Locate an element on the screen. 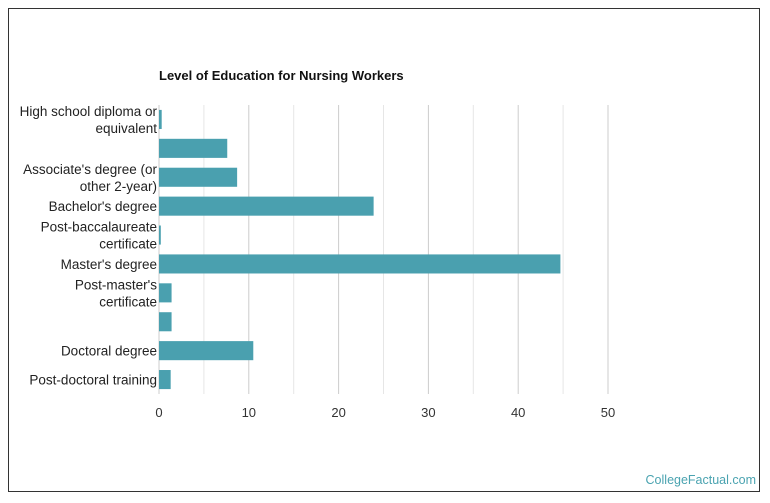  source-credit: CollegeFactual.com is located at coordinates (700, 480).